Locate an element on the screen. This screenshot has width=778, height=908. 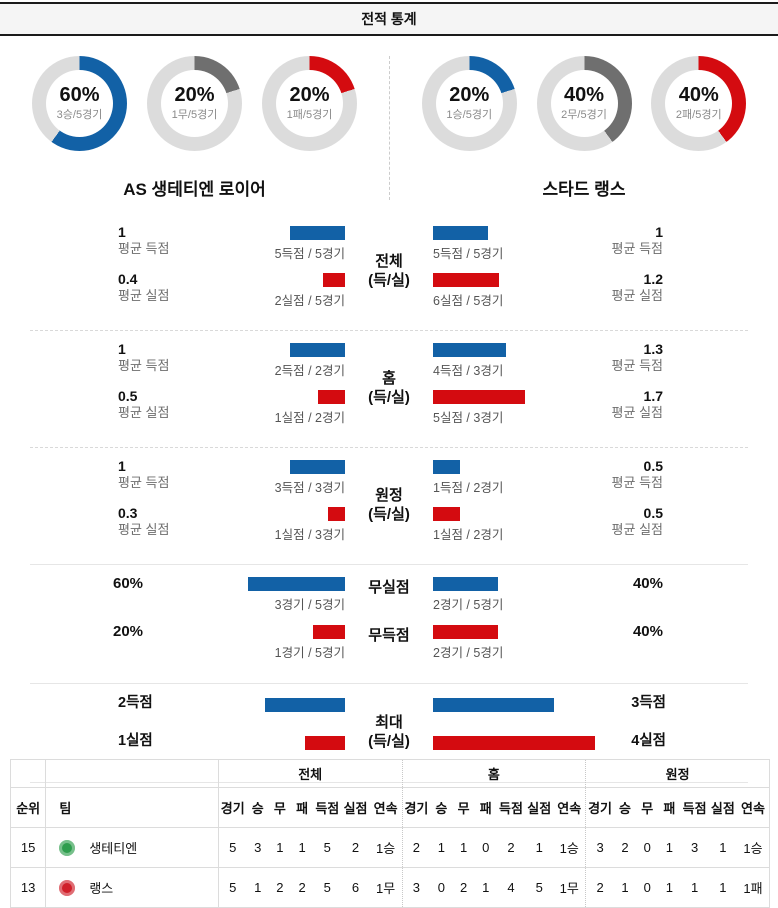
col-streak: 연속 is located at coordinates (569, 807).